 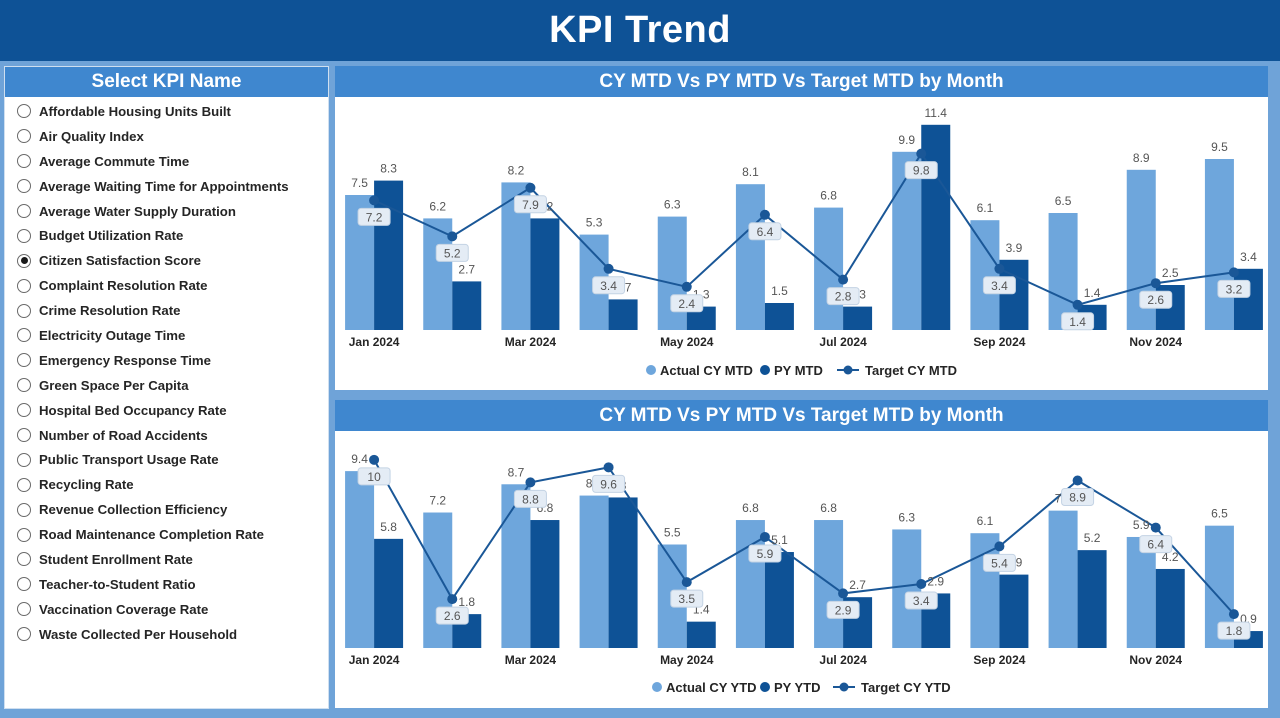 I want to click on slicer-item: Student Enrollment Rate, so click(x=166, y=559).